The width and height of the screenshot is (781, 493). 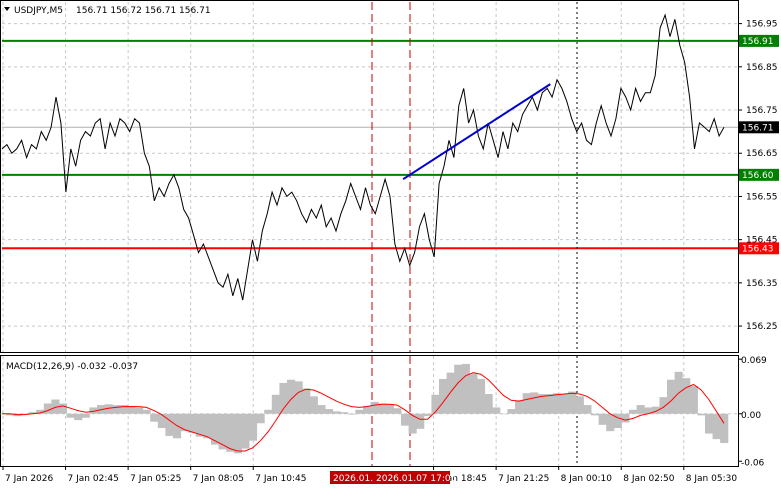 I want to click on trend-line-segment, so click(x=476, y=132).